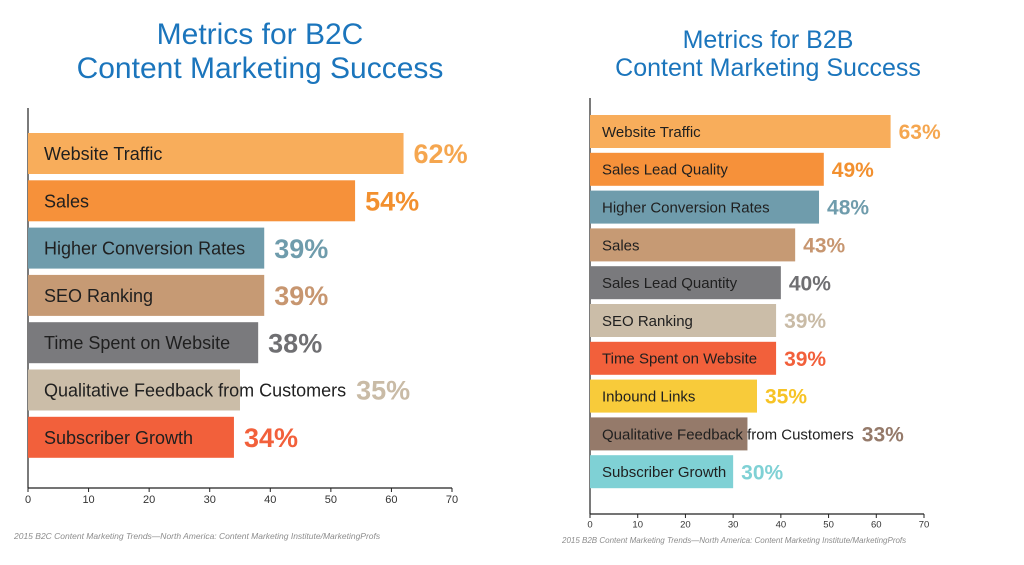 This screenshot has height=565, width=1024. Describe the element at coordinates (883, 434) in the screenshot. I see `b2b-bar-value-label: 33%` at that location.